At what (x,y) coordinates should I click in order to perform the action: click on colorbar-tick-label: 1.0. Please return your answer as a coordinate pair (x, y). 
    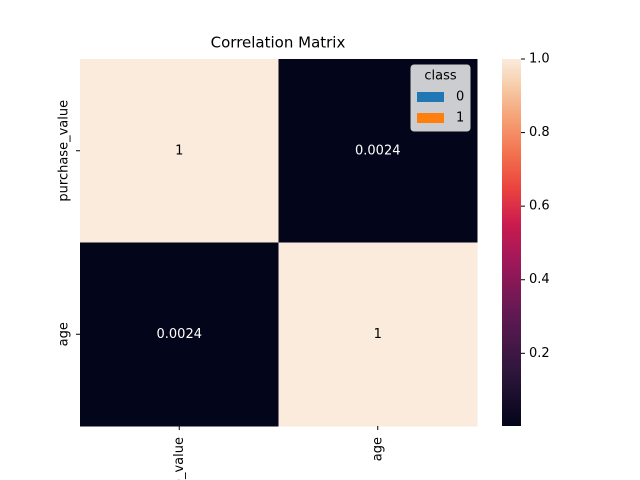
    Looking at the image, I should click on (539, 59).